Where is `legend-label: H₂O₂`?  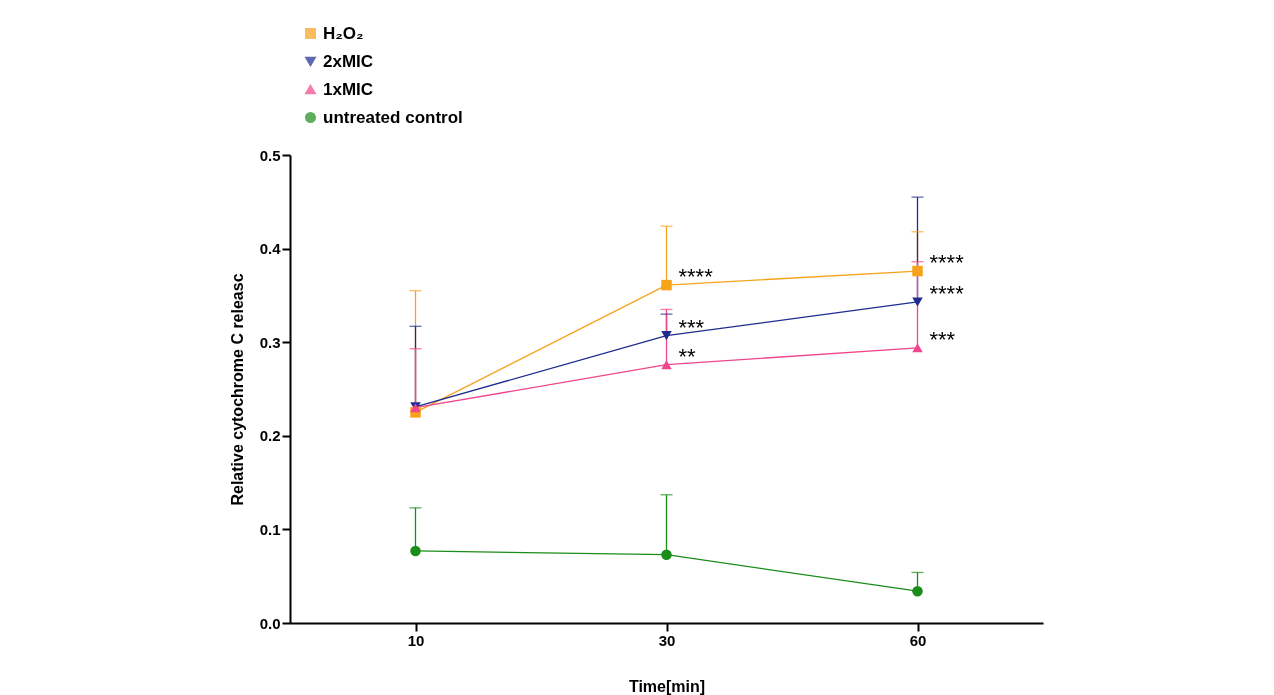
legend-label: H₂O₂ is located at coordinates (343, 33).